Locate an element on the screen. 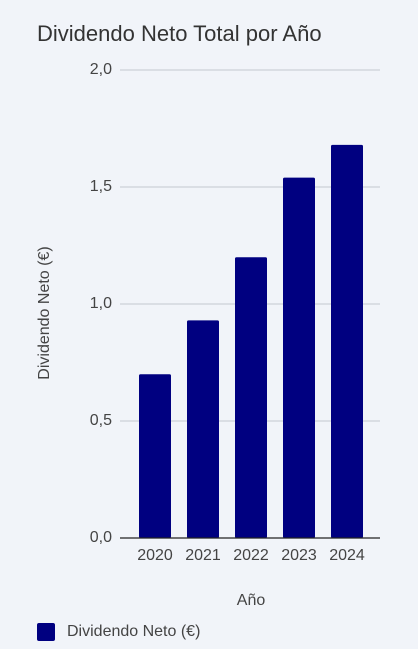 This screenshot has height=649, width=418. legend-swatch is located at coordinates (46, 632).